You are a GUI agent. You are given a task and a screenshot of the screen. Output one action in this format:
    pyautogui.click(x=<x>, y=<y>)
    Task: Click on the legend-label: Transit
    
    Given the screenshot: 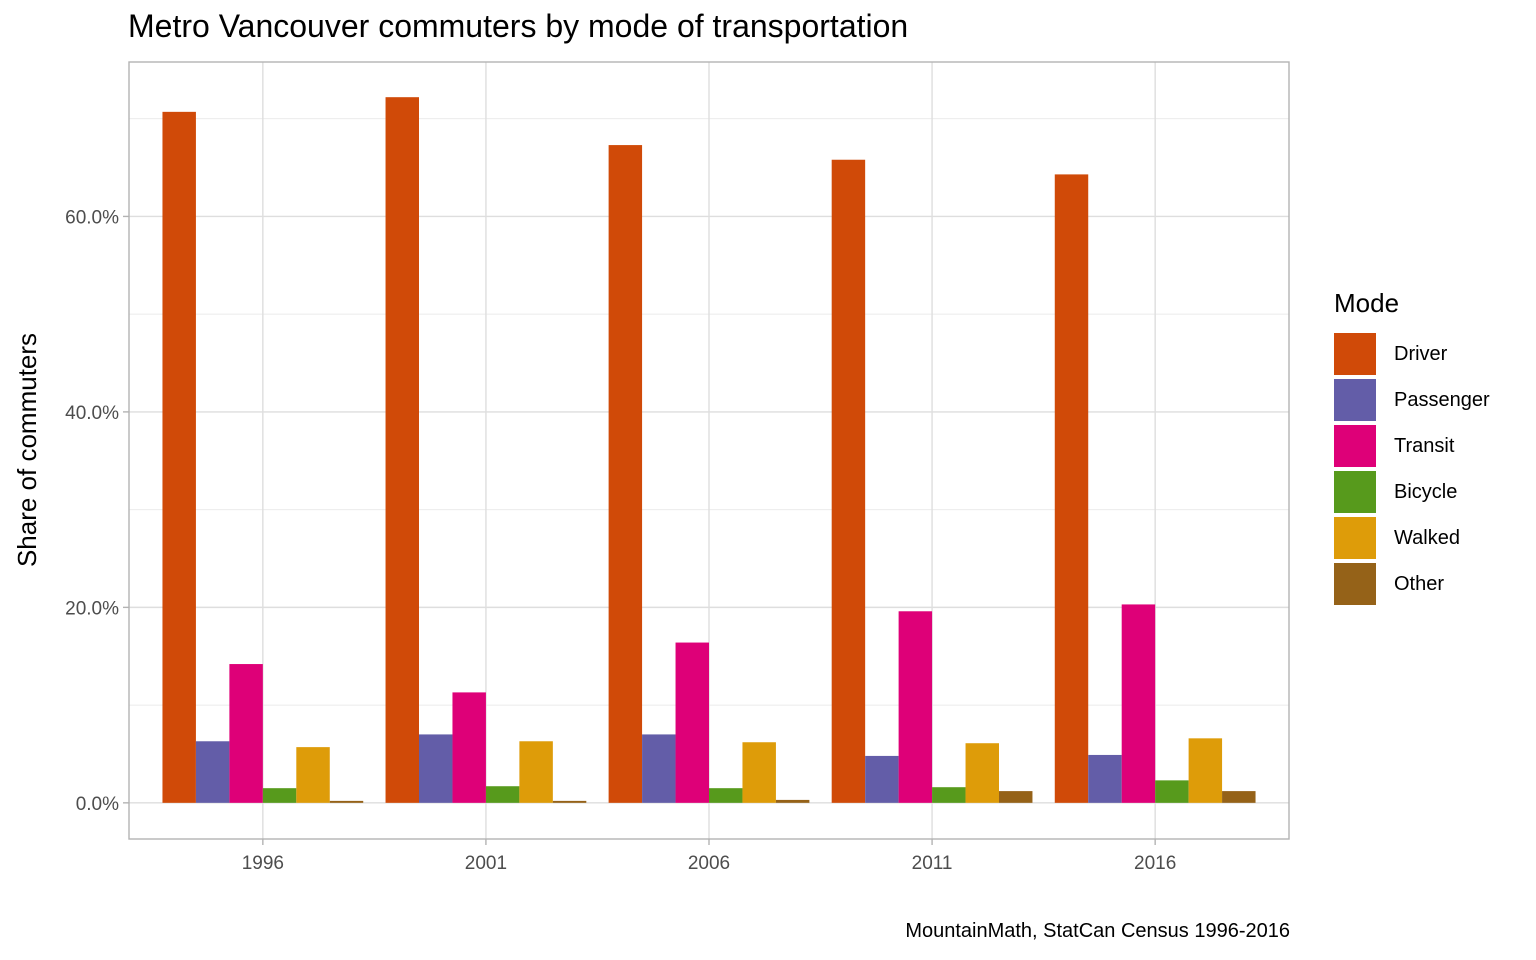 What is the action you would take?
    pyautogui.click(x=1424, y=445)
    